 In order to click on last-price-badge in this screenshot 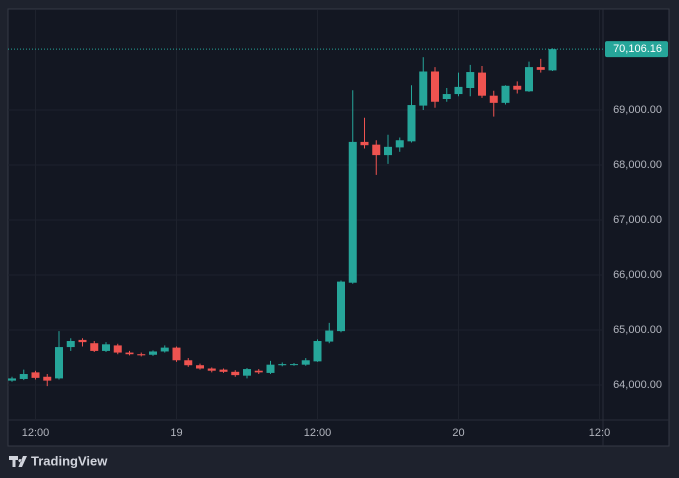, I will do `click(636, 49)`.